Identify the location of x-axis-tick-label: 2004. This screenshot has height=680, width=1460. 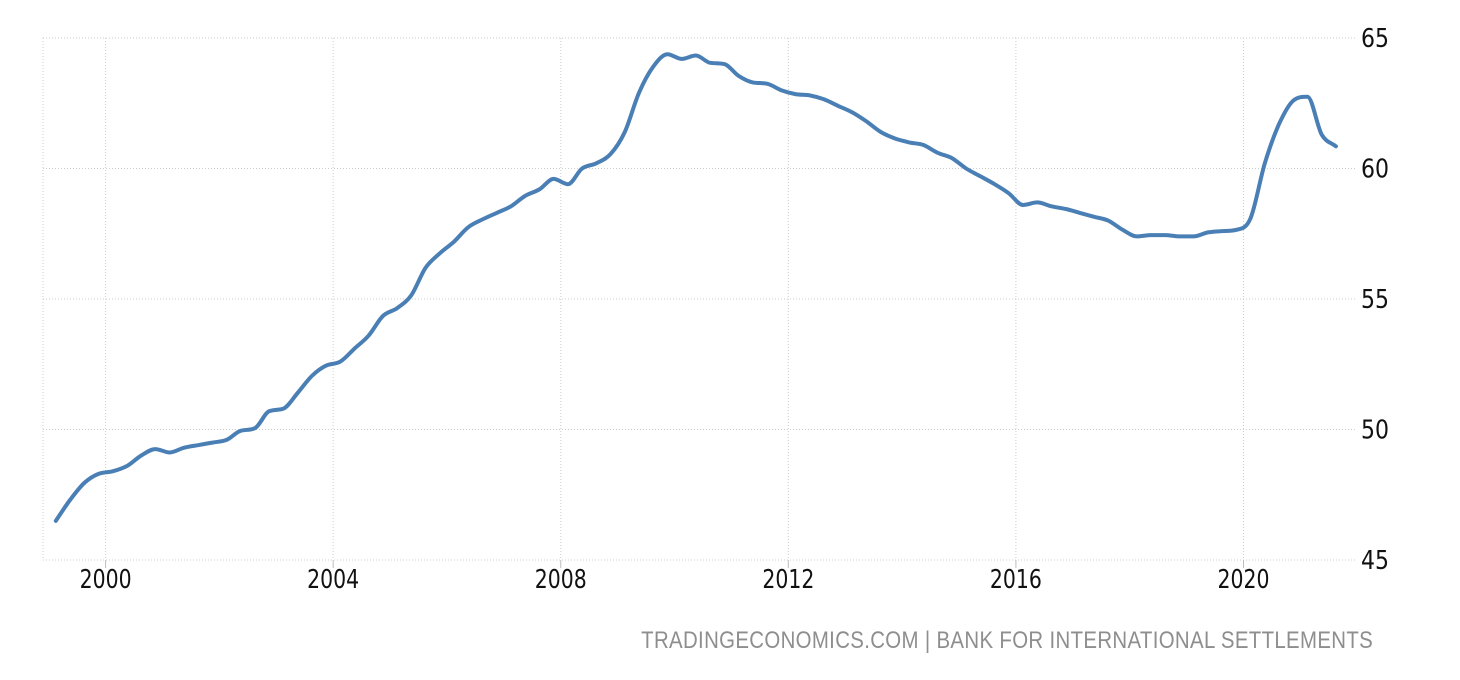
(333, 580).